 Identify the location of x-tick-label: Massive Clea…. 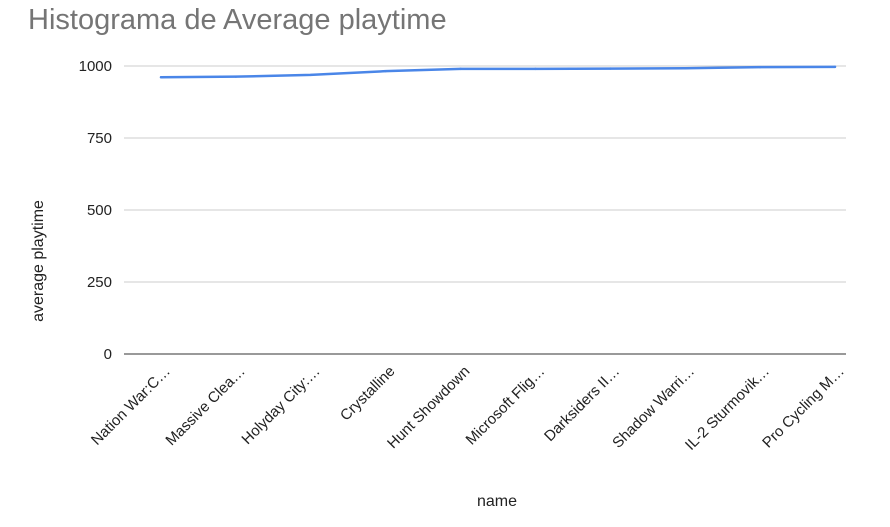
(205, 406).